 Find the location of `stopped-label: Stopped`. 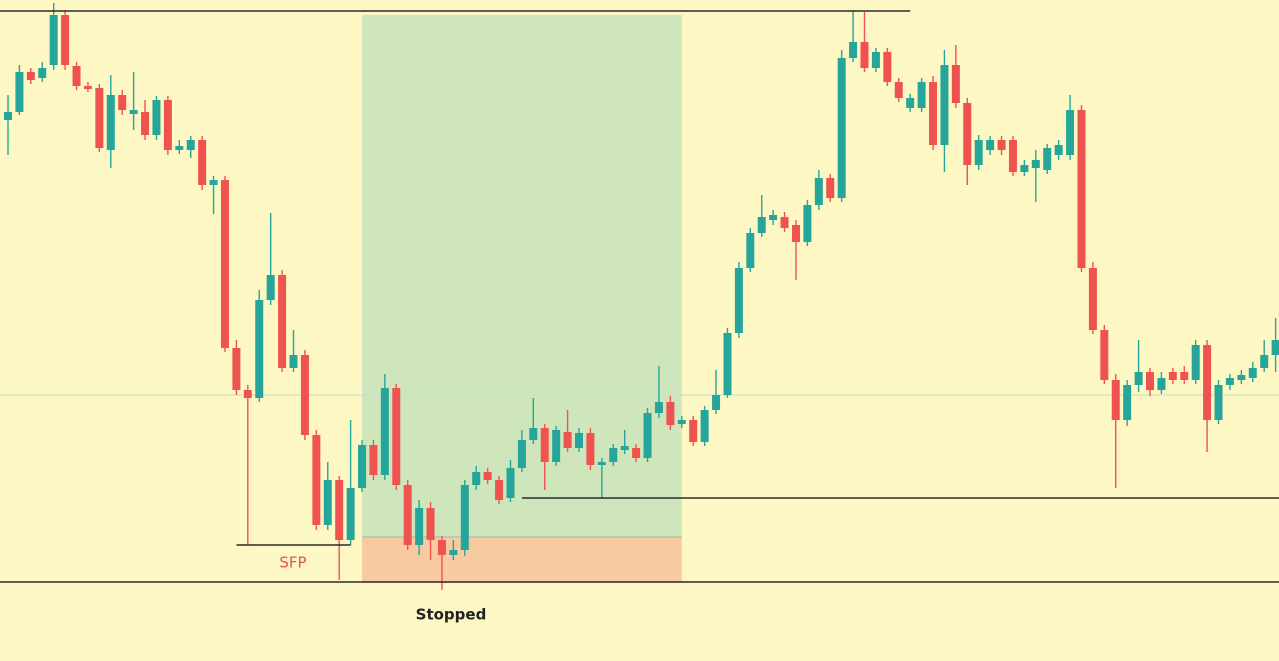

stopped-label: Stopped is located at coordinates (451, 615).